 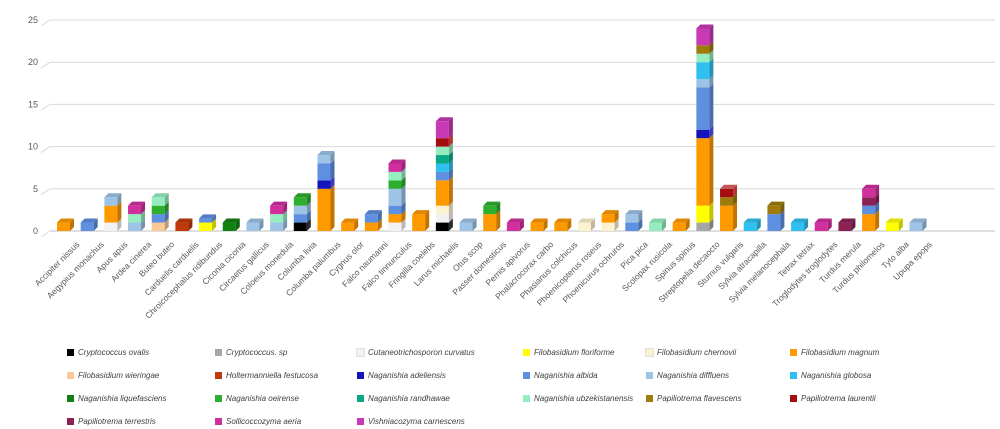 I want to click on legend-item: Vishniacozyma carnescens, so click(x=411, y=421).